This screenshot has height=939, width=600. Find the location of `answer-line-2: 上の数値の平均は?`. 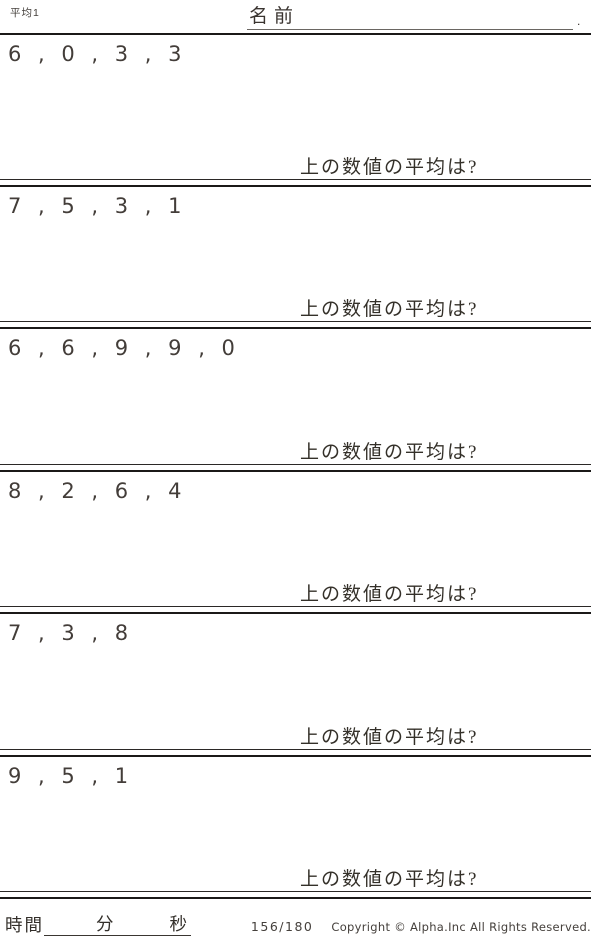

answer-line-2: 上の数値の平均は? is located at coordinates (295, 310).